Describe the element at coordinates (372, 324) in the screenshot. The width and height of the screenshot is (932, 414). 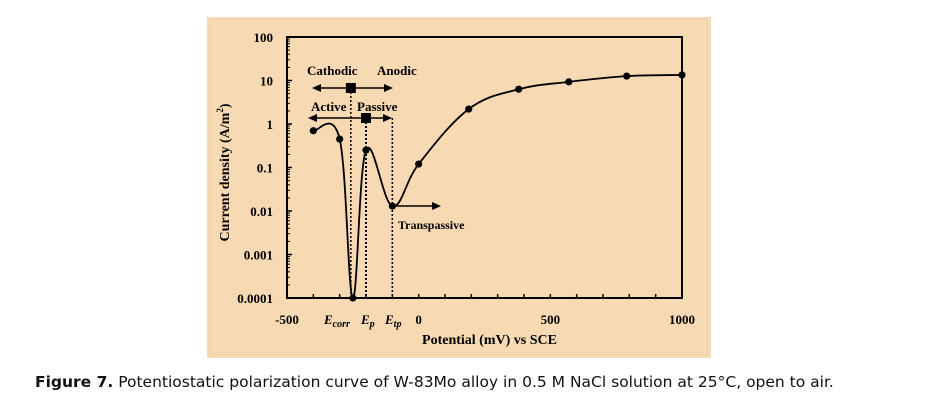
I see `ep-sub: p` at that location.